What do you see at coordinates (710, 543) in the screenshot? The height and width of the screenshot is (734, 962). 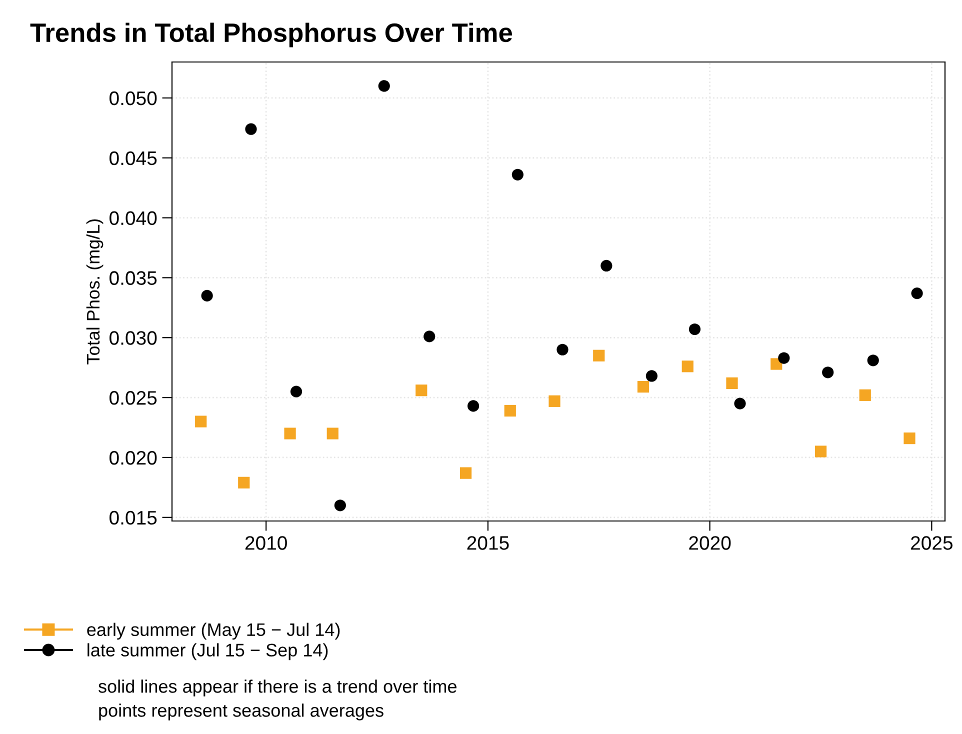 I see `x-tick-label: 2020` at bounding box center [710, 543].